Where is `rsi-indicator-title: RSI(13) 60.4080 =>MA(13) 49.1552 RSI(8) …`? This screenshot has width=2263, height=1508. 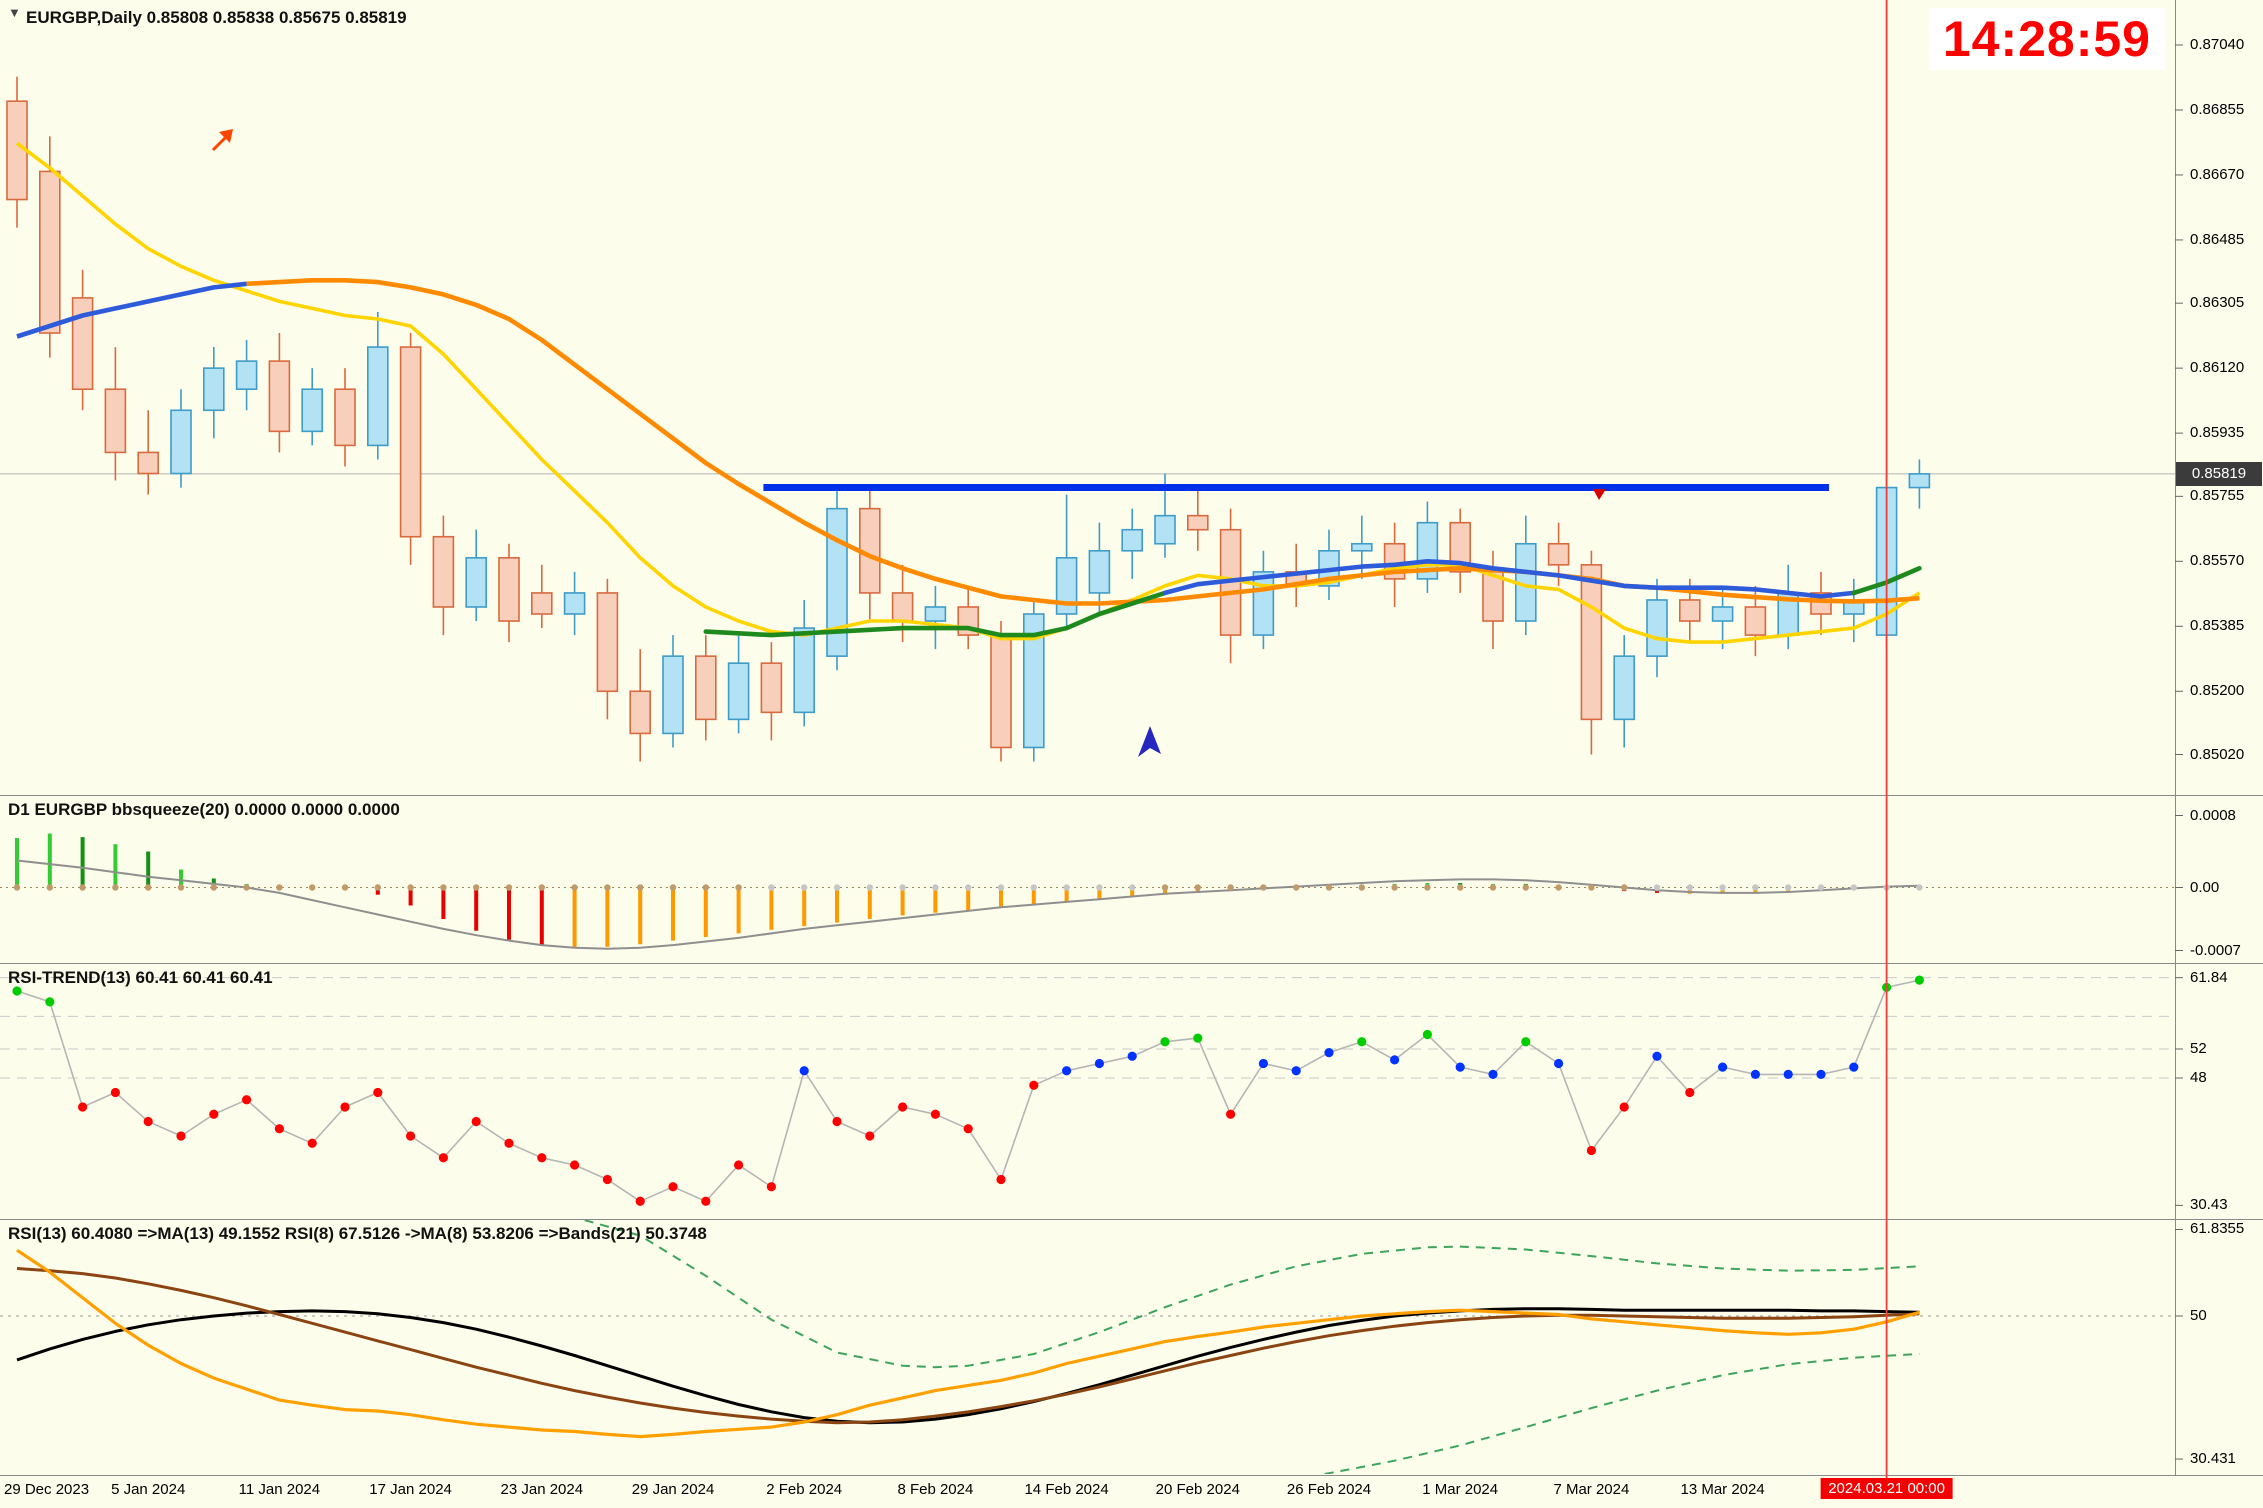 rsi-indicator-title: RSI(13) 60.4080 =>MA(13) 49.1552 RSI(8) … is located at coordinates (357, 1233).